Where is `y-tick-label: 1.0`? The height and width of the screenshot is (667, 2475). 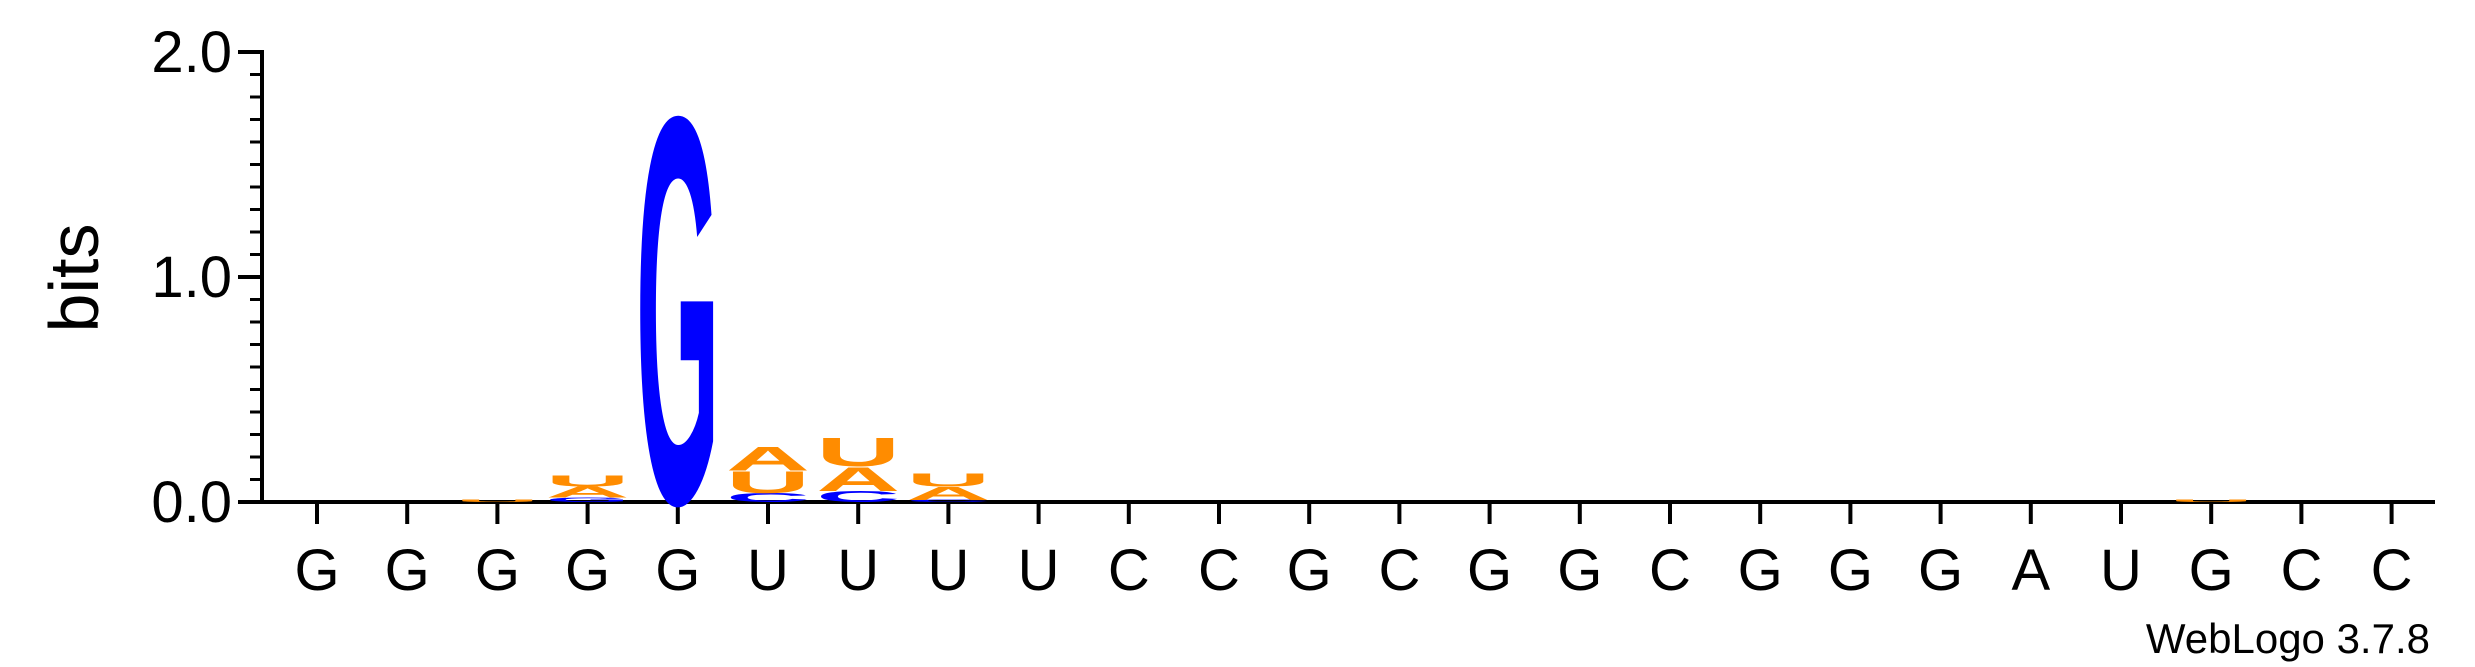 y-tick-label: 1.0 is located at coordinates (191, 277).